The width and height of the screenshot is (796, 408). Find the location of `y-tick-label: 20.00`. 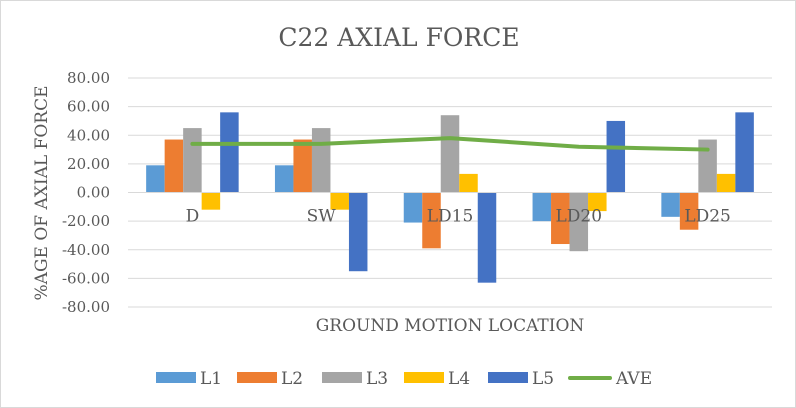

y-tick-label: 20.00 is located at coordinates (88, 164).